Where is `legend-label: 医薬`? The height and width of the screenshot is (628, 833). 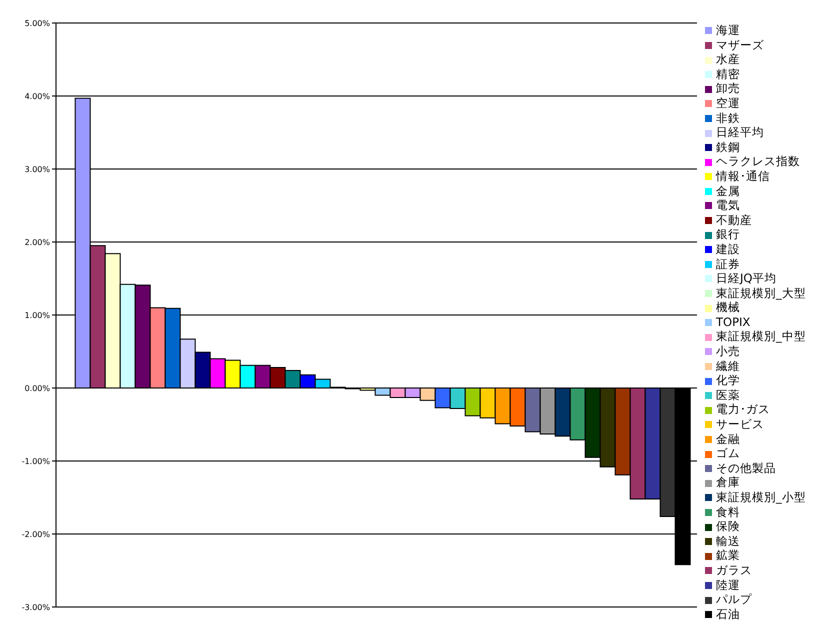 legend-label: 医薬 is located at coordinates (728, 395).